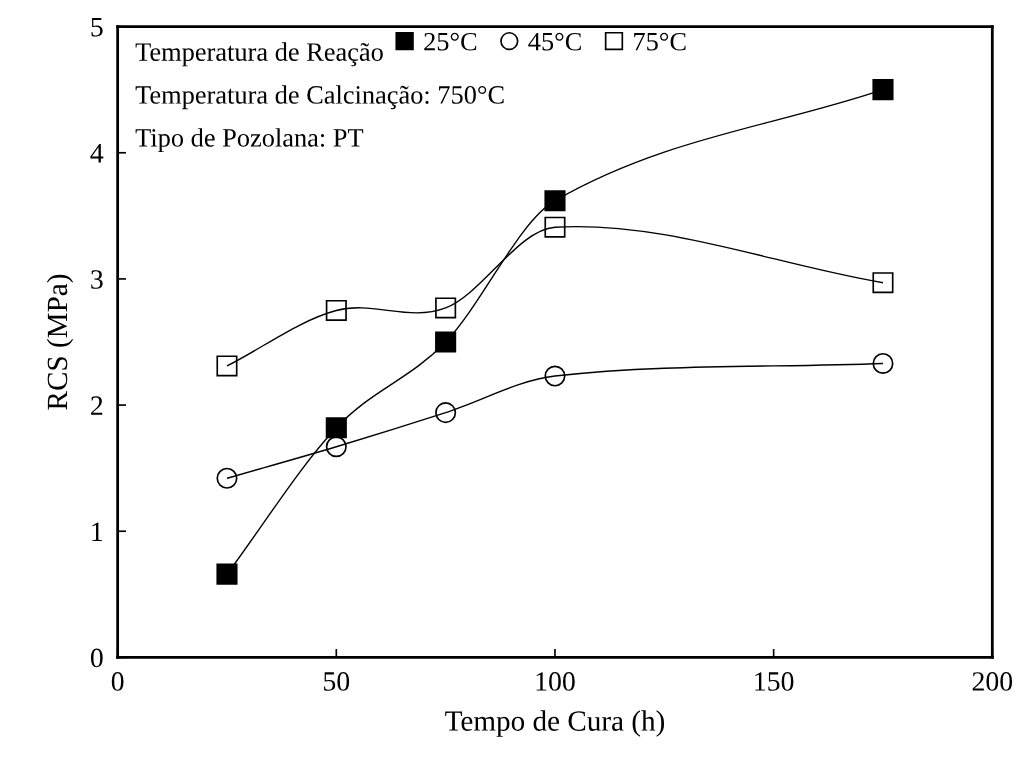 The height and width of the screenshot is (760, 1023). What do you see at coordinates (117, 681) in the screenshot?
I see `x-tick-label: 0` at bounding box center [117, 681].